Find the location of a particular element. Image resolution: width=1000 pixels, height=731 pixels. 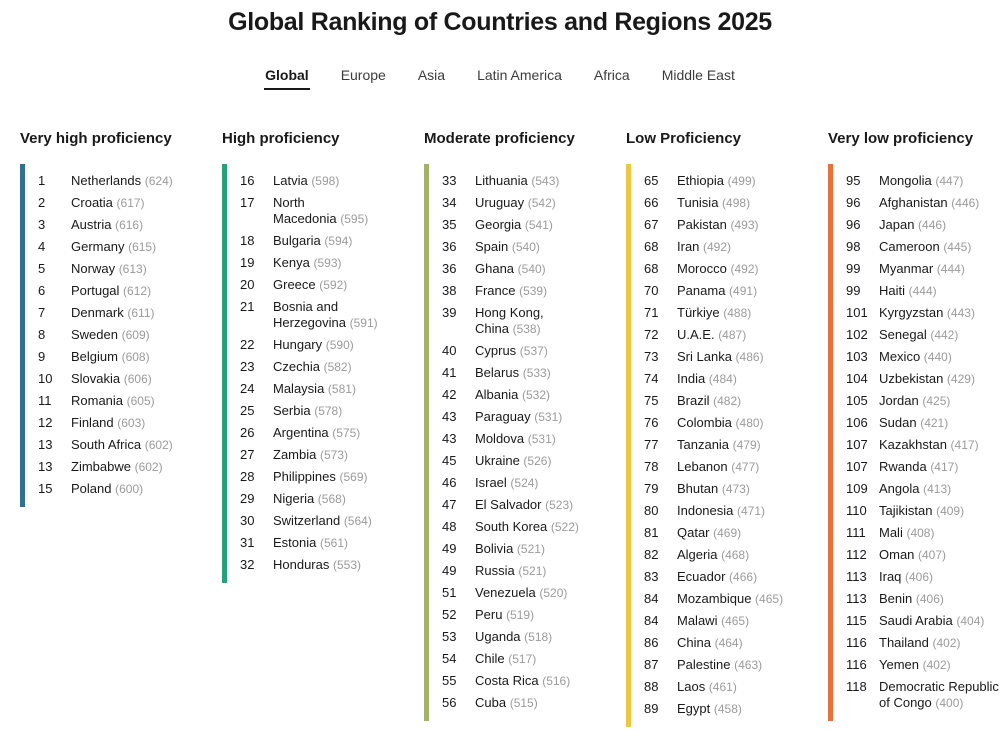

ranking-row: 106 Sudan (421) is located at coordinates (923, 423).